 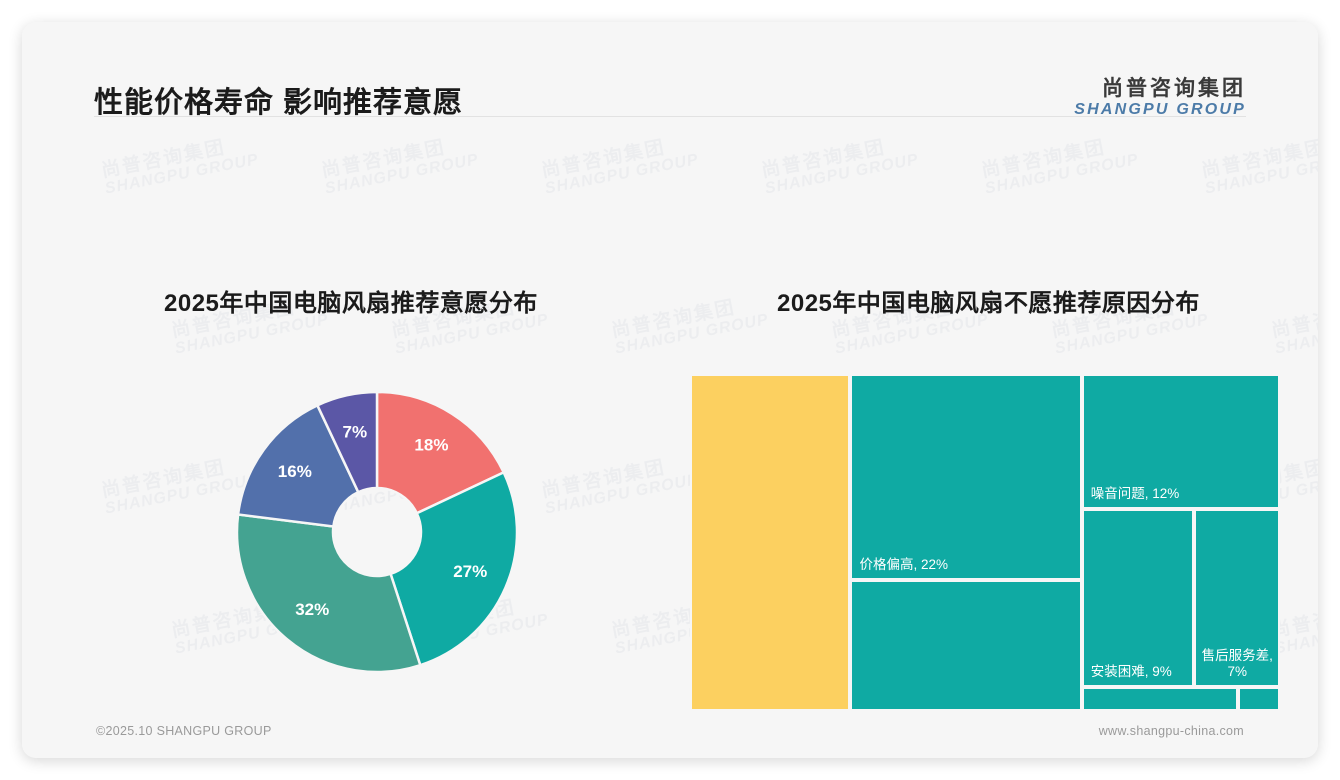 What do you see at coordinates (351, 303) in the screenshot?
I see `left-chart-title: 2025年中国电脑风扇推荐意愿分布` at bounding box center [351, 303].